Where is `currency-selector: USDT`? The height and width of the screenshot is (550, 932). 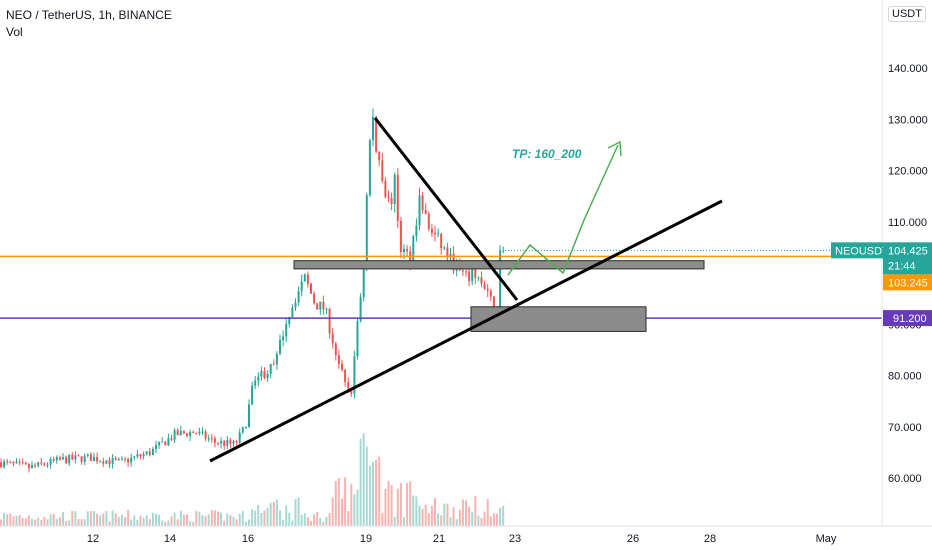 currency-selector: USDT is located at coordinates (907, 14).